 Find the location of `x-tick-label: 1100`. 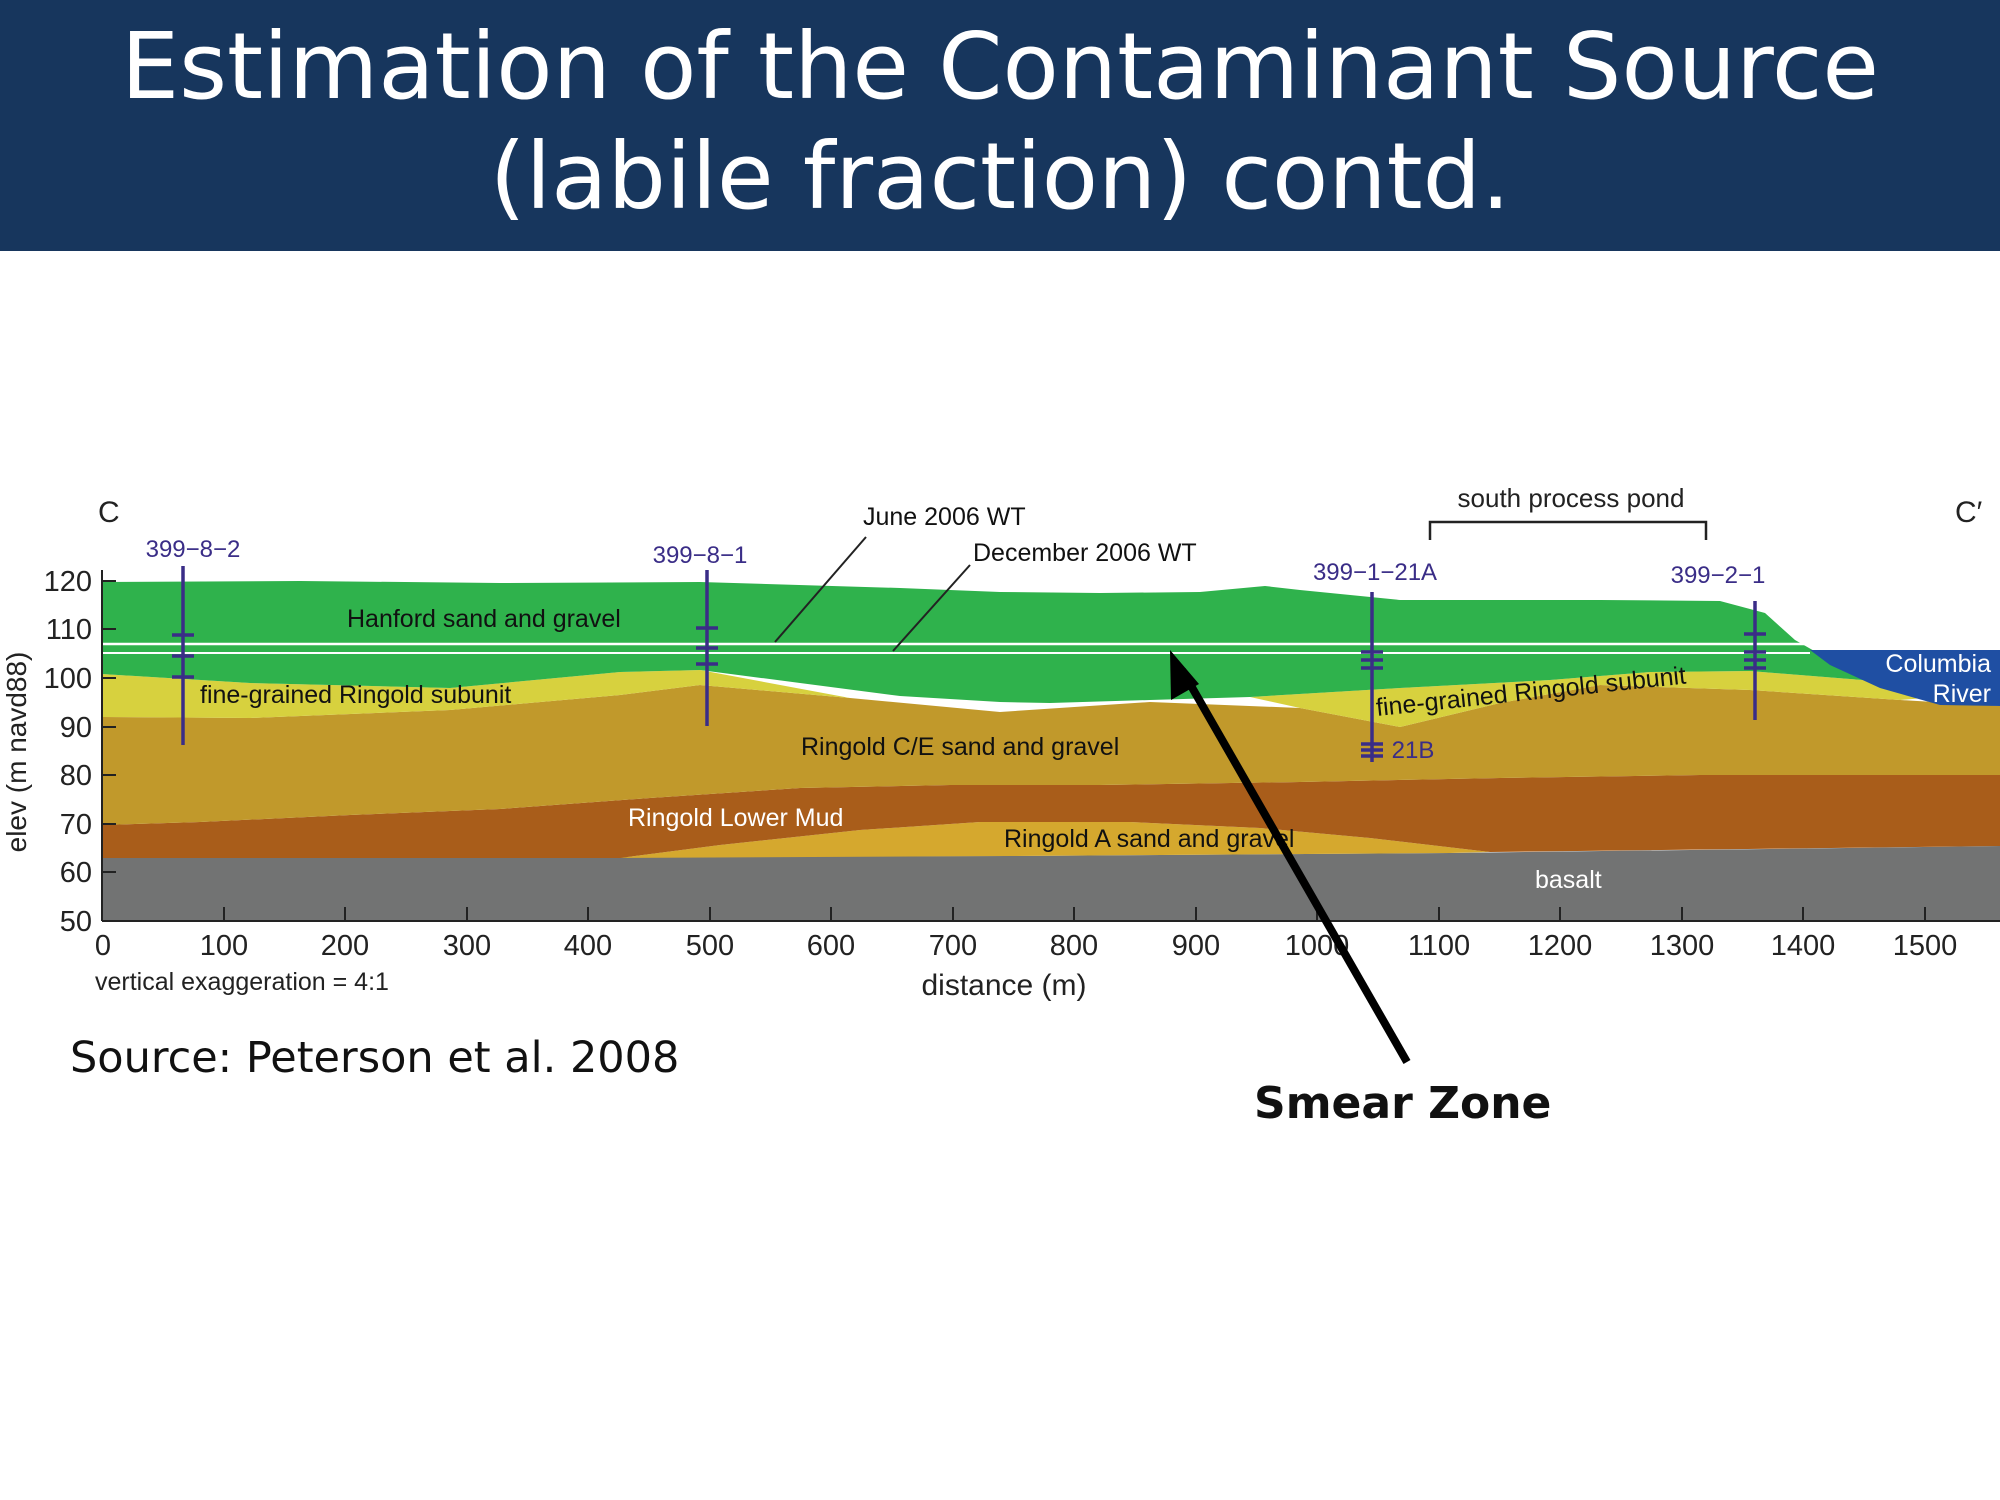

x-tick-label: 1100 is located at coordinates (1439, 946).